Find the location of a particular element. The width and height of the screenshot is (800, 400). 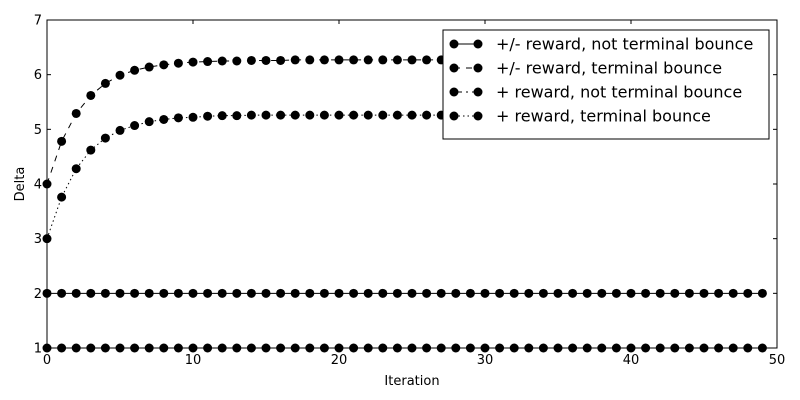

y-tick-label: 6 is located at coordinates (38, 75).